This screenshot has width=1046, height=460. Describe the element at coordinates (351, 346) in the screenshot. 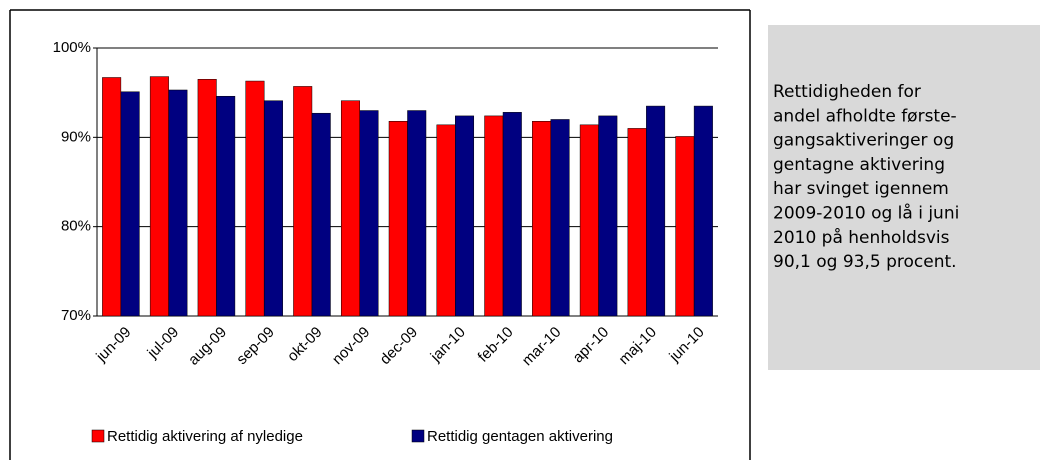

I see `x-tick-label: nov-09` at that location.